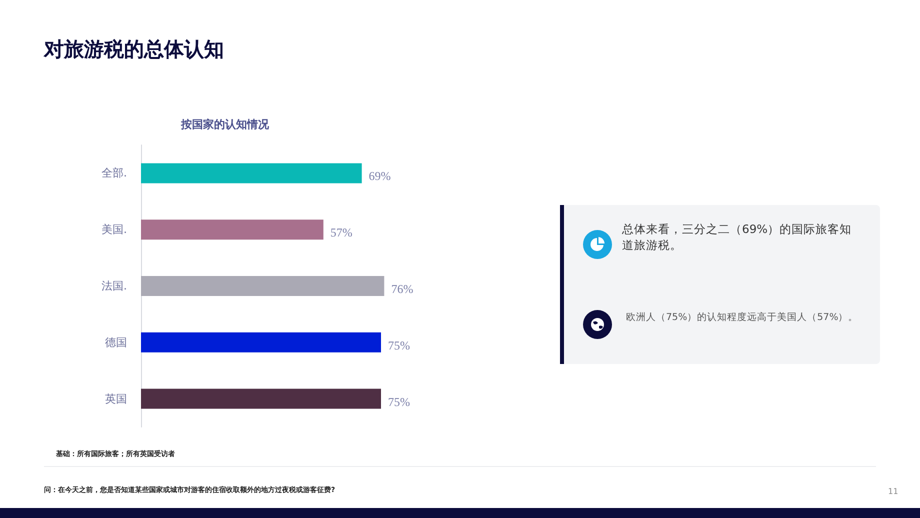  Describe the element at coordinates (114, 173) in the screenshot. I see `y-tick-label: 全部.` at that location.